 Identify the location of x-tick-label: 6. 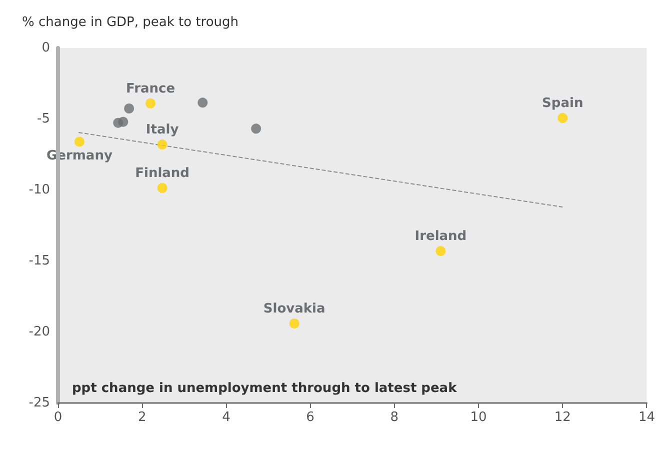
(310, 417).